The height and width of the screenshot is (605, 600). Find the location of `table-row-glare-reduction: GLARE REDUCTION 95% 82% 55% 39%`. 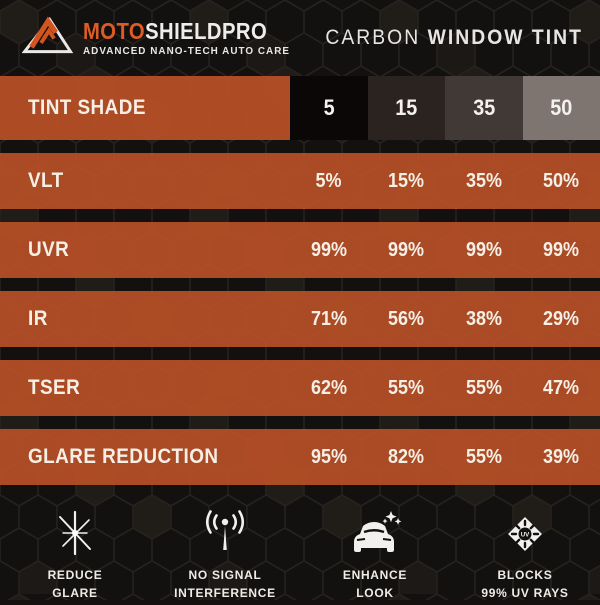

table-row-glare-reduction: GLARE REDUCTION 95% 82% 55% 39% is located at coordinates (300, 457).